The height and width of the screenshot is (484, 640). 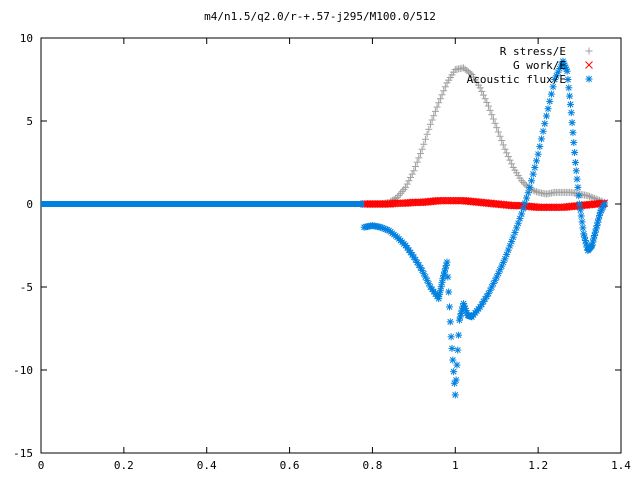 I want to click on y-tick-label: 5, so click(x=29, y=121).